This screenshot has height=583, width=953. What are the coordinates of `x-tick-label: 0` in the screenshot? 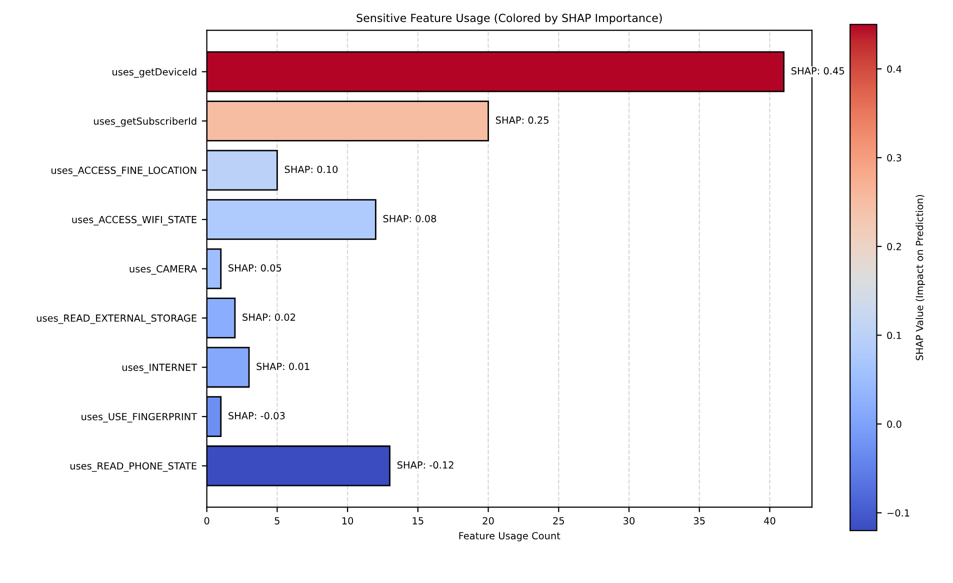 It's located at (207, 520).